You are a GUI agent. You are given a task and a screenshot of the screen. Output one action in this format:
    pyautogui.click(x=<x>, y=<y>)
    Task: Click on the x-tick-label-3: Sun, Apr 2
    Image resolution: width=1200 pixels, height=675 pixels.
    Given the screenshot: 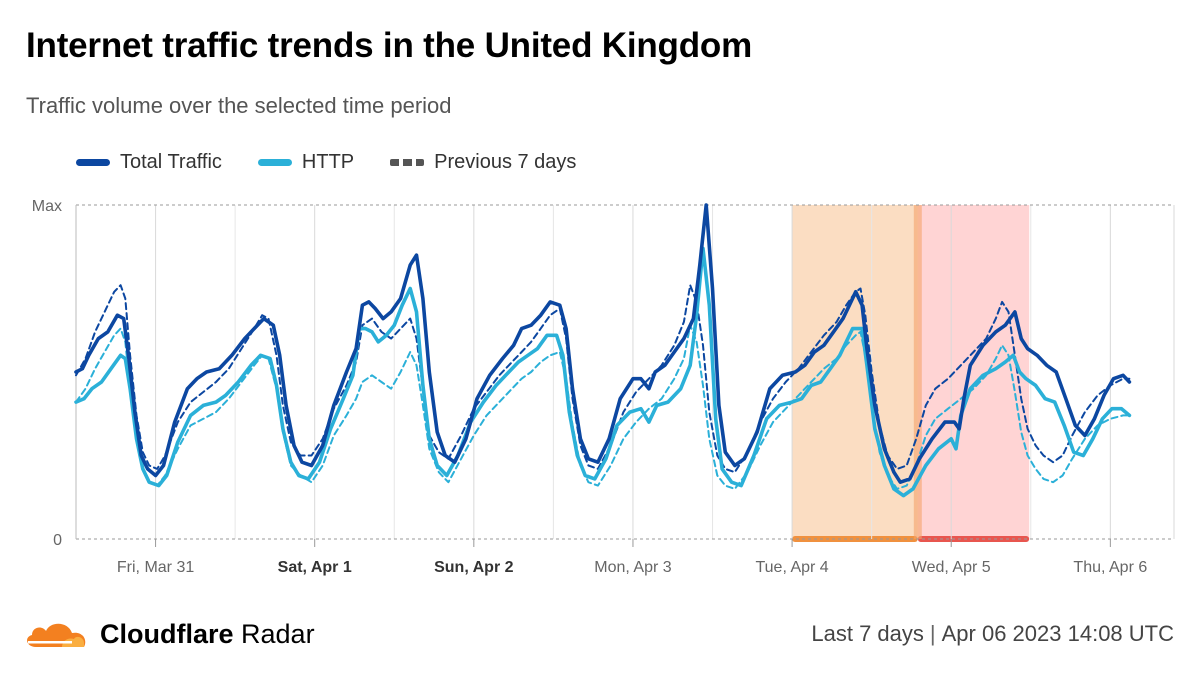 What is the action you would take?
    pyautogui.click(x=474, y=567)
    